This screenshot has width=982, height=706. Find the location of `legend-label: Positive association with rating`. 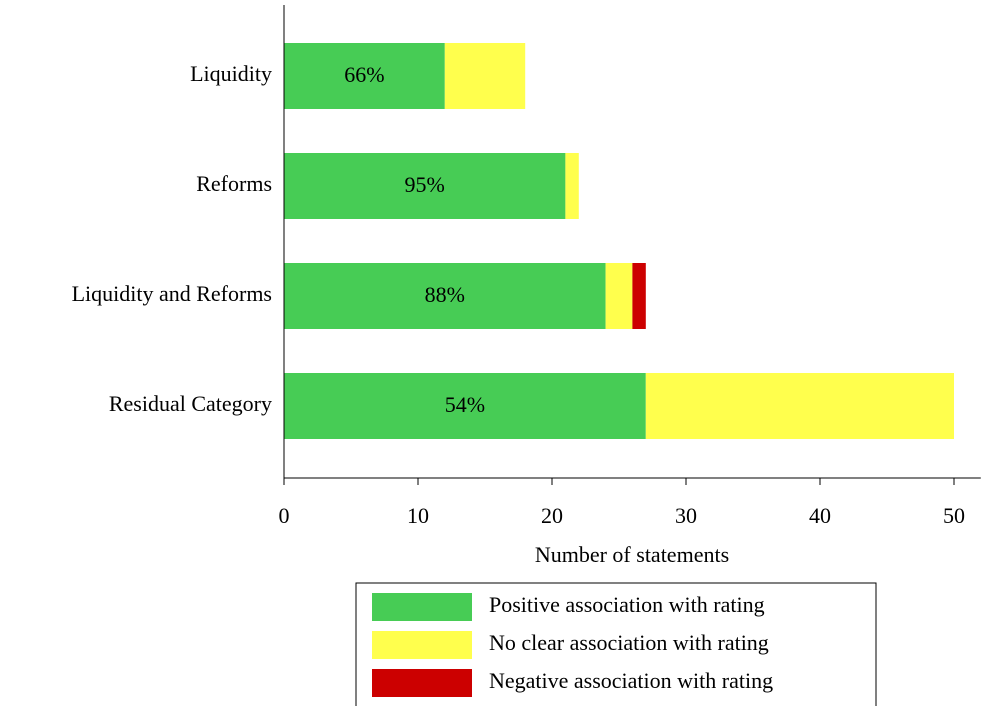

legend-label: Positive association with rating is located at coordinates (627, 604).